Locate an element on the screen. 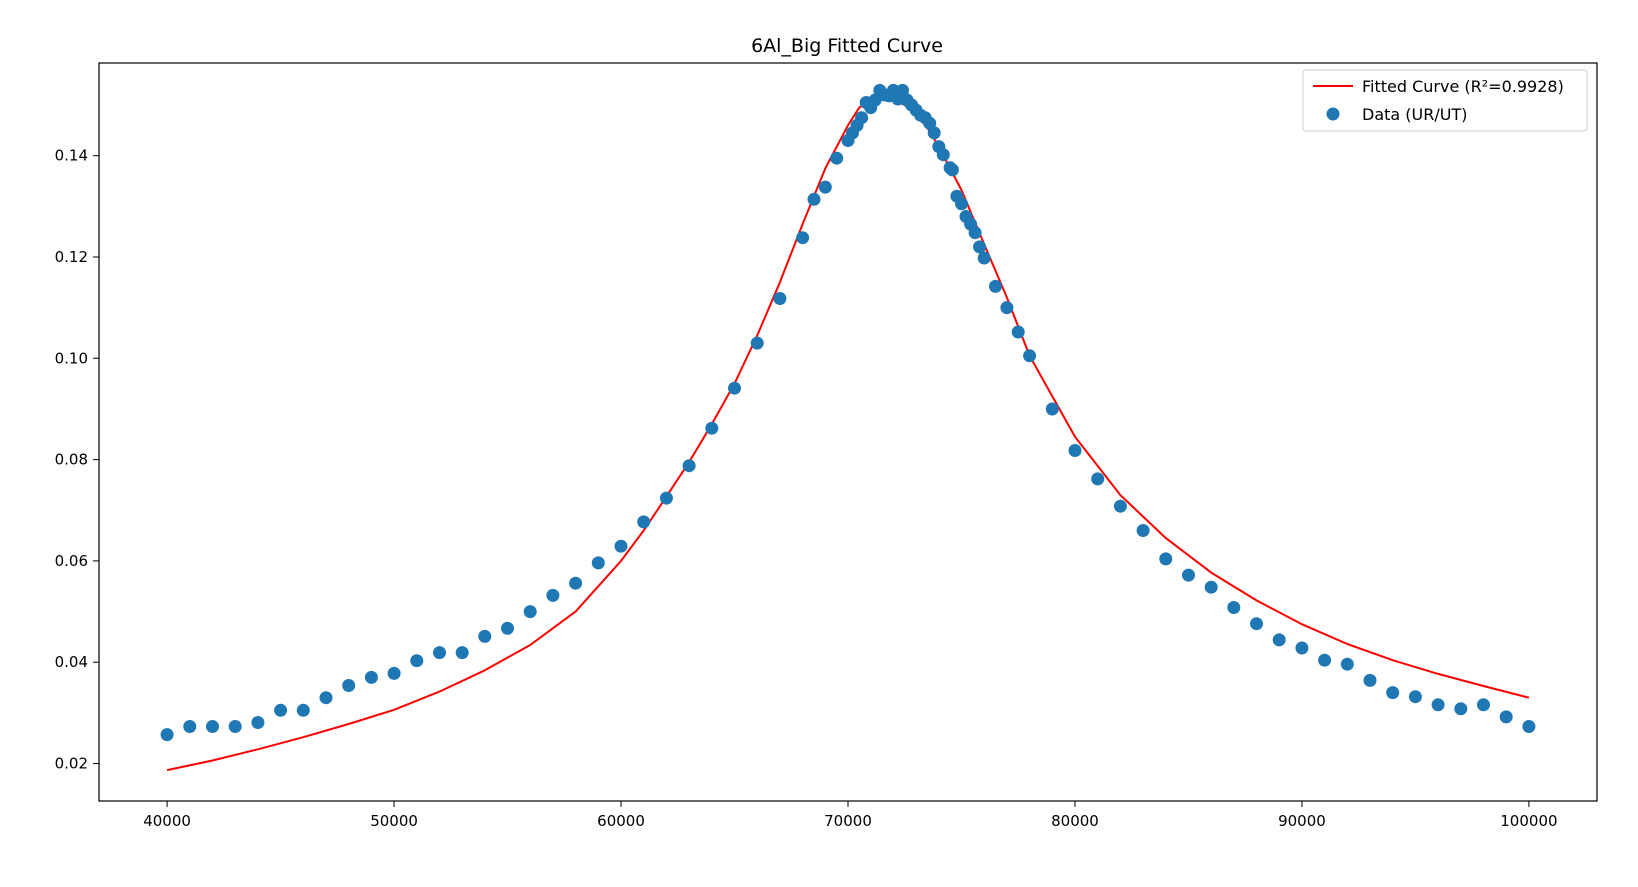  y-tick-label: 0.08 is located at coordinates (71, 460).